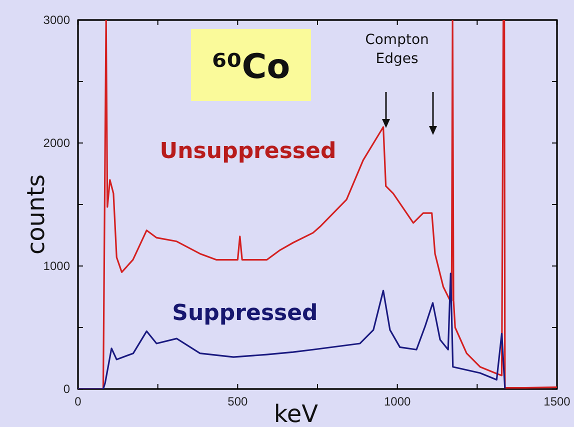 This screenshot has height=427, width=574. I want to click on x-tick-label: 500, so click(238, 401).